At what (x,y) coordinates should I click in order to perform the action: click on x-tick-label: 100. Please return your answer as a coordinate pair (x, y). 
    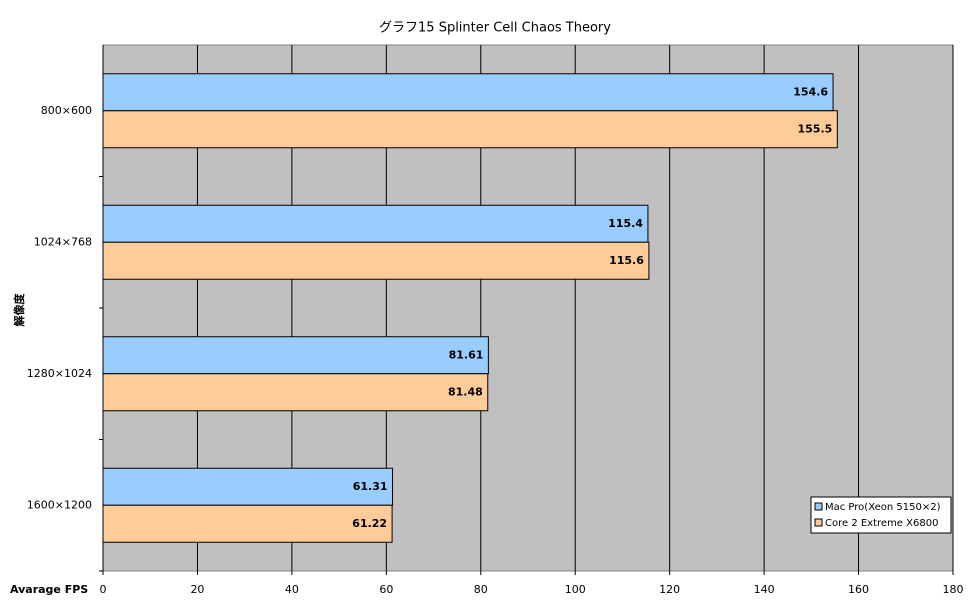
    Looking at the image, I should click on (575, 589).